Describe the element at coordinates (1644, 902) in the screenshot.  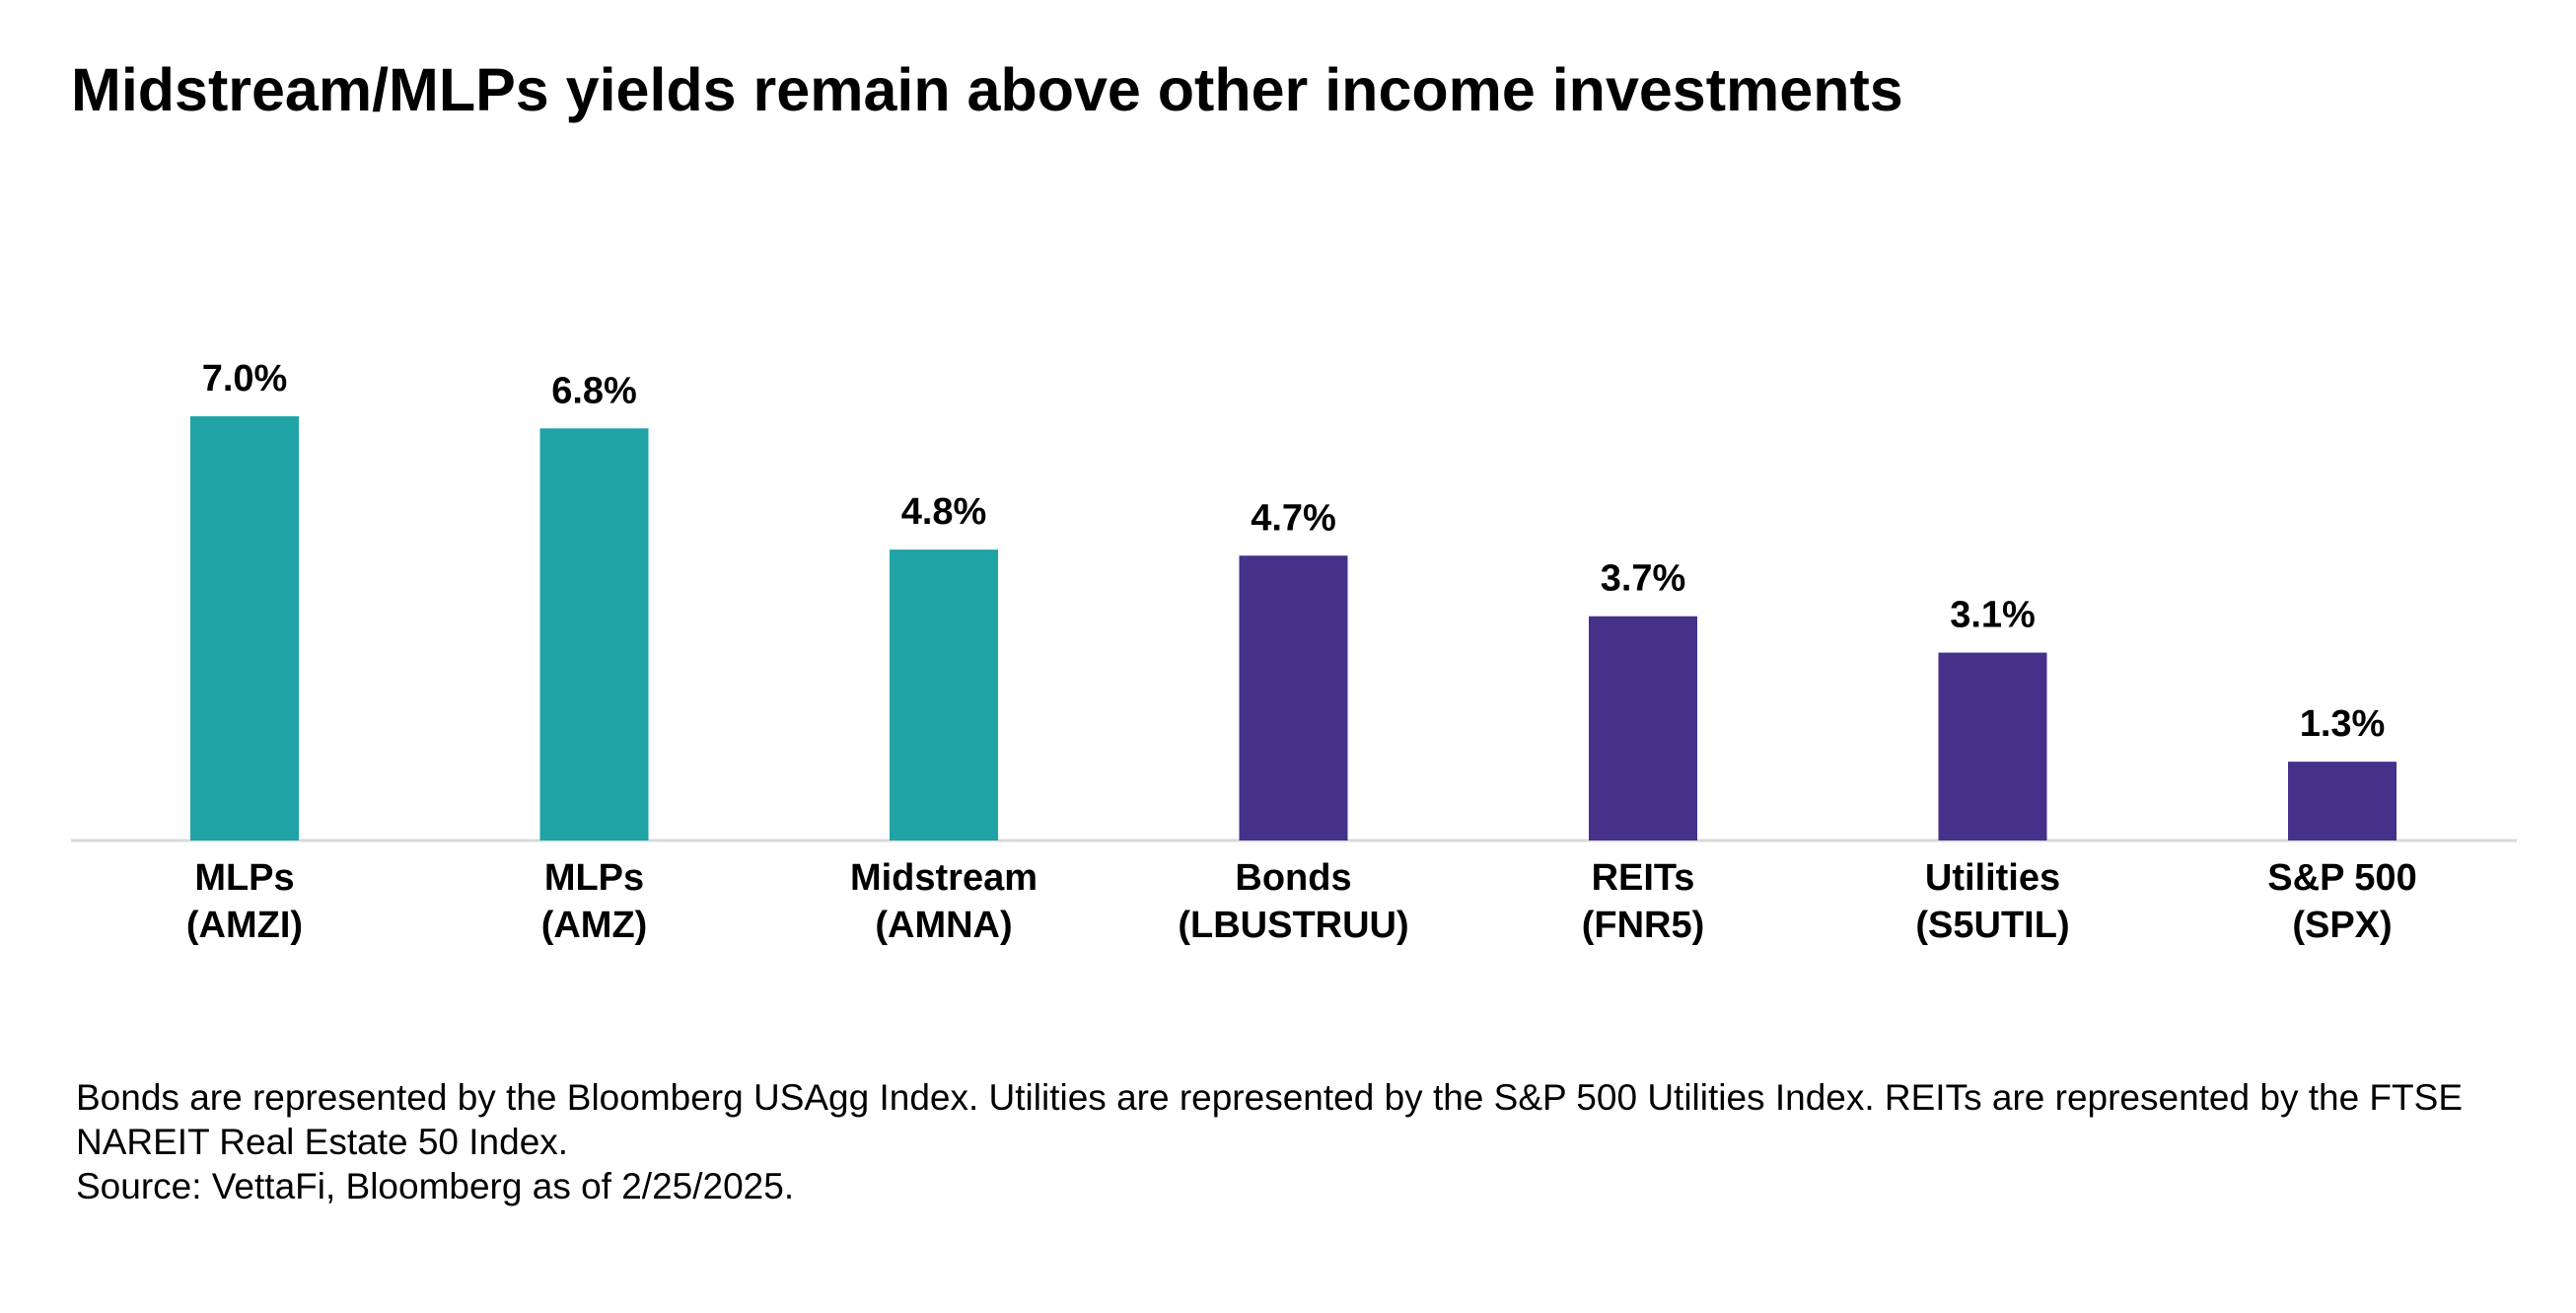
I see `category-label: REITs (FNR5)` at that location.